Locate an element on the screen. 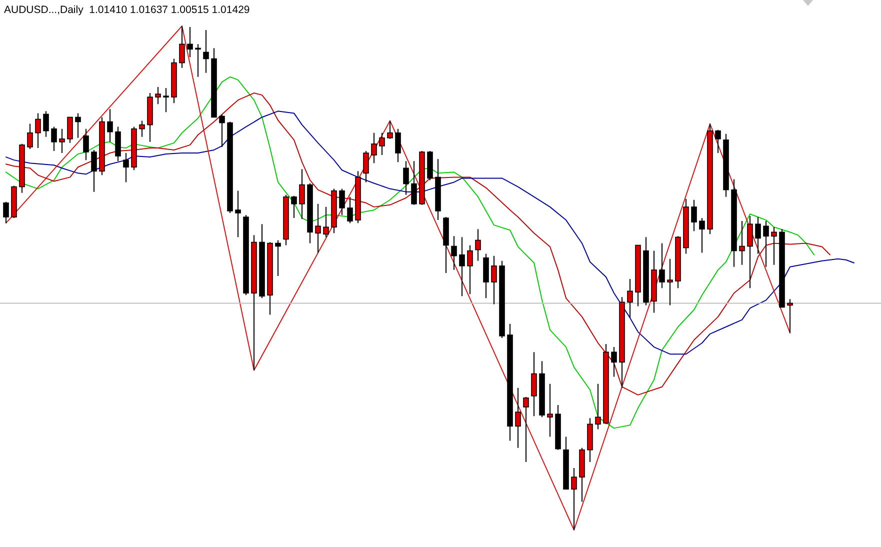 This screenshot has width=881, height=547. chart-title: AUDUSD...,Daily 1.01410 1.01637 1.00515 1.01429 is located at coordinates (127, 10).